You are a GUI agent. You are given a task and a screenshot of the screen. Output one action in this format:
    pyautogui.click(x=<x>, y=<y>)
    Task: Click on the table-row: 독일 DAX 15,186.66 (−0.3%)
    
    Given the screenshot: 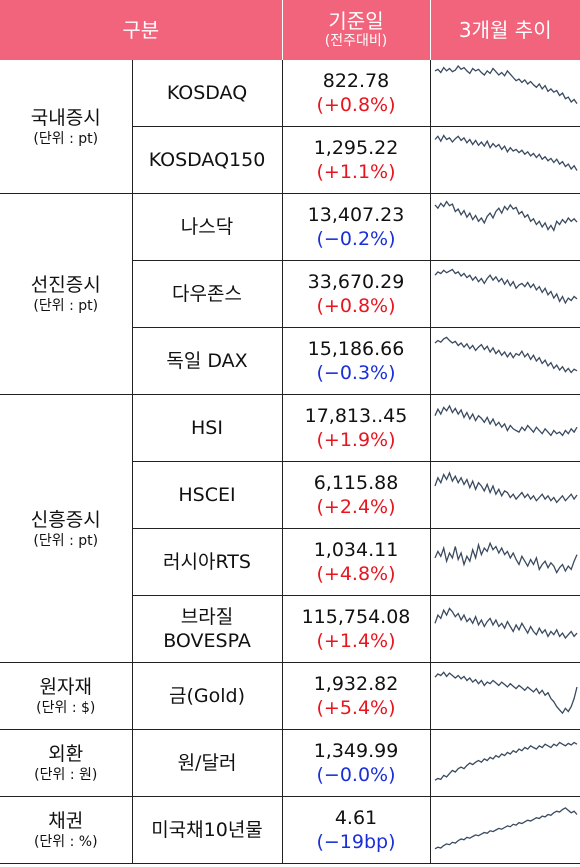 What is the action you would take?
    pyautogui.click(x=290, y=361)
    